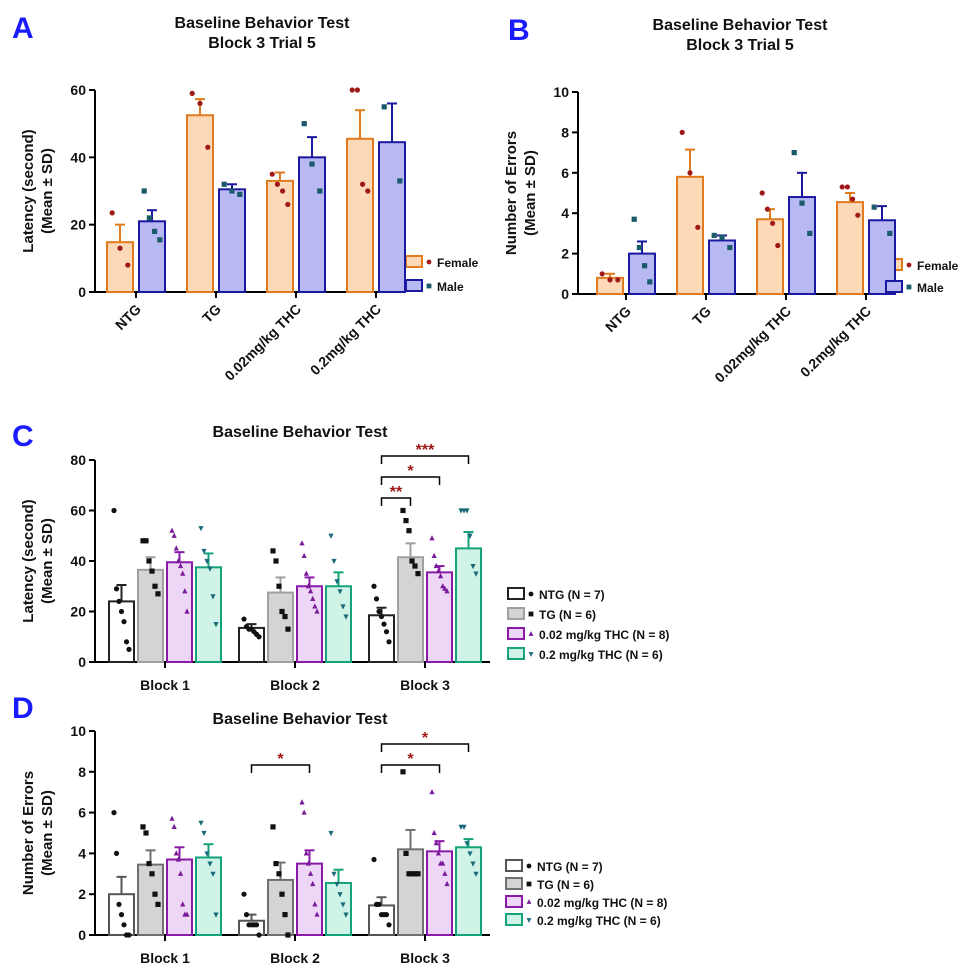 The image size is (975, 975). Describe the element at coordinates (23, 436) in the screenshot. I see `panel-label: C` at that location.